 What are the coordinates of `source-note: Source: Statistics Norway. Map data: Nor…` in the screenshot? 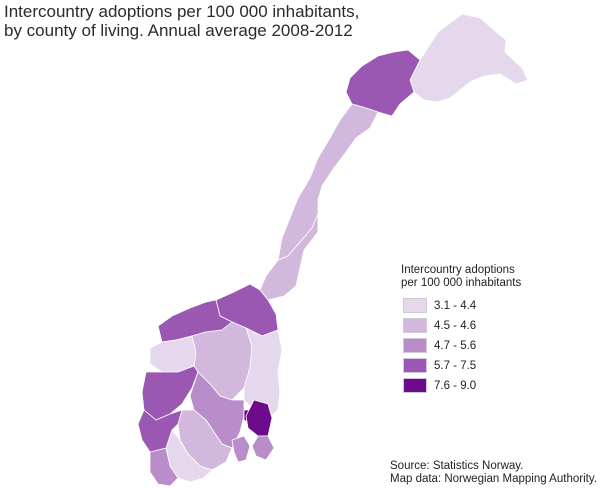 It's located at (493, 473).